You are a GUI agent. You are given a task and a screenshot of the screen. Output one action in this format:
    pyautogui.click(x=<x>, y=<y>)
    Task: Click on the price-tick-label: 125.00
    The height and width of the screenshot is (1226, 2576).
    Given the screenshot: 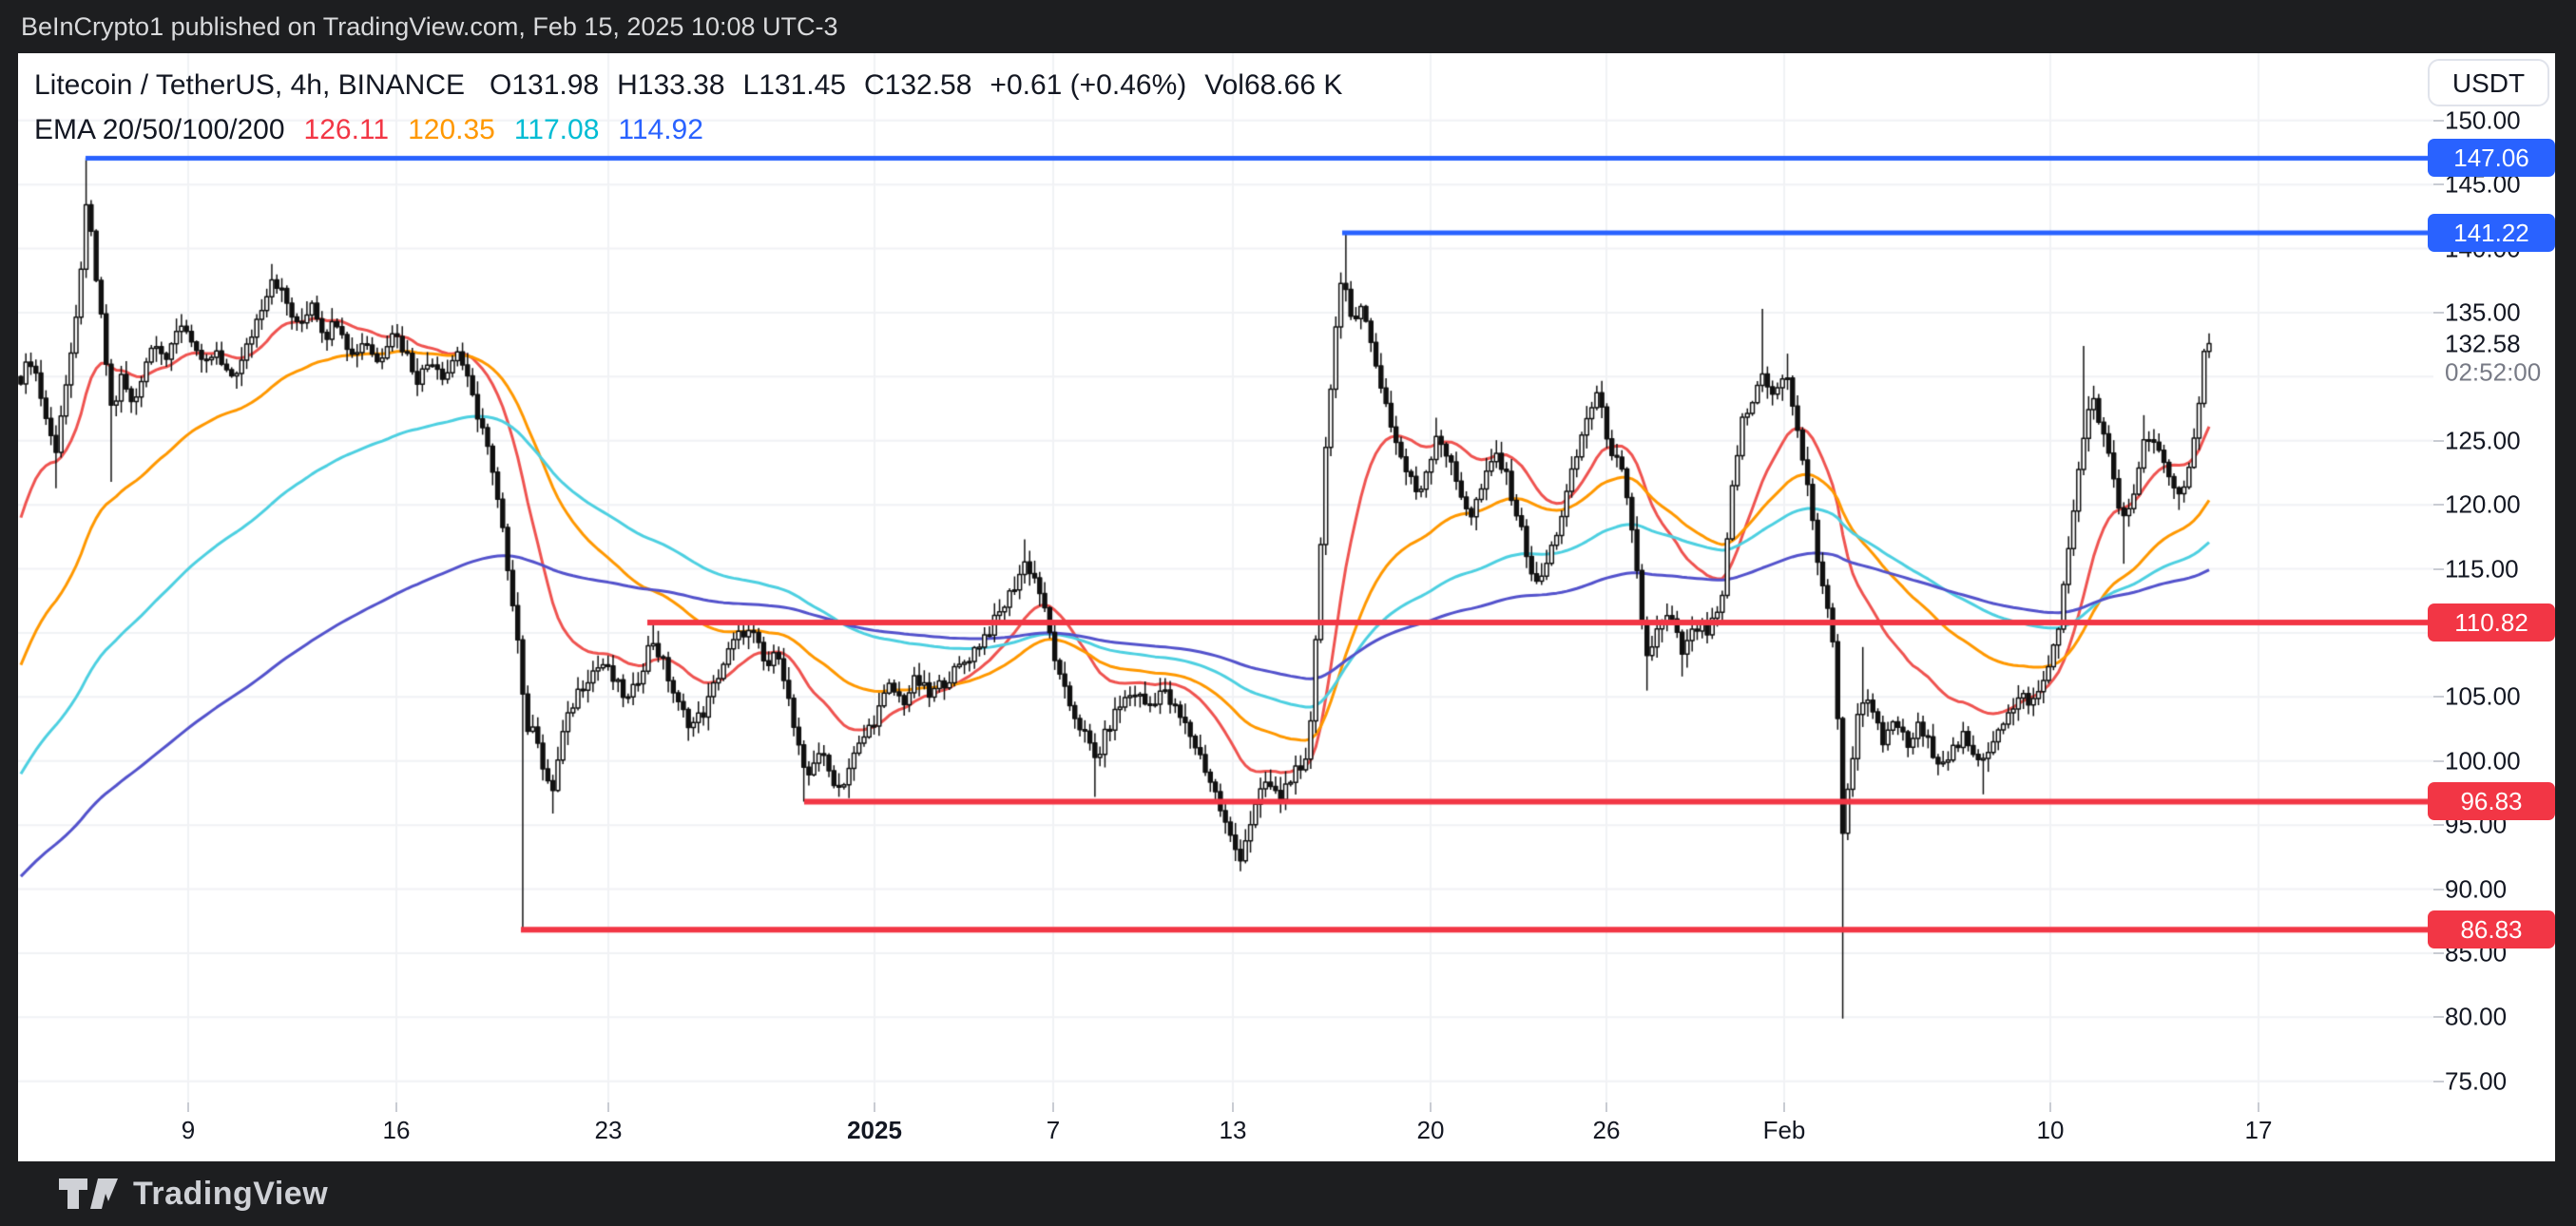 What is the action you would take?
    pyautogui.click(x=2483, y=441)
    